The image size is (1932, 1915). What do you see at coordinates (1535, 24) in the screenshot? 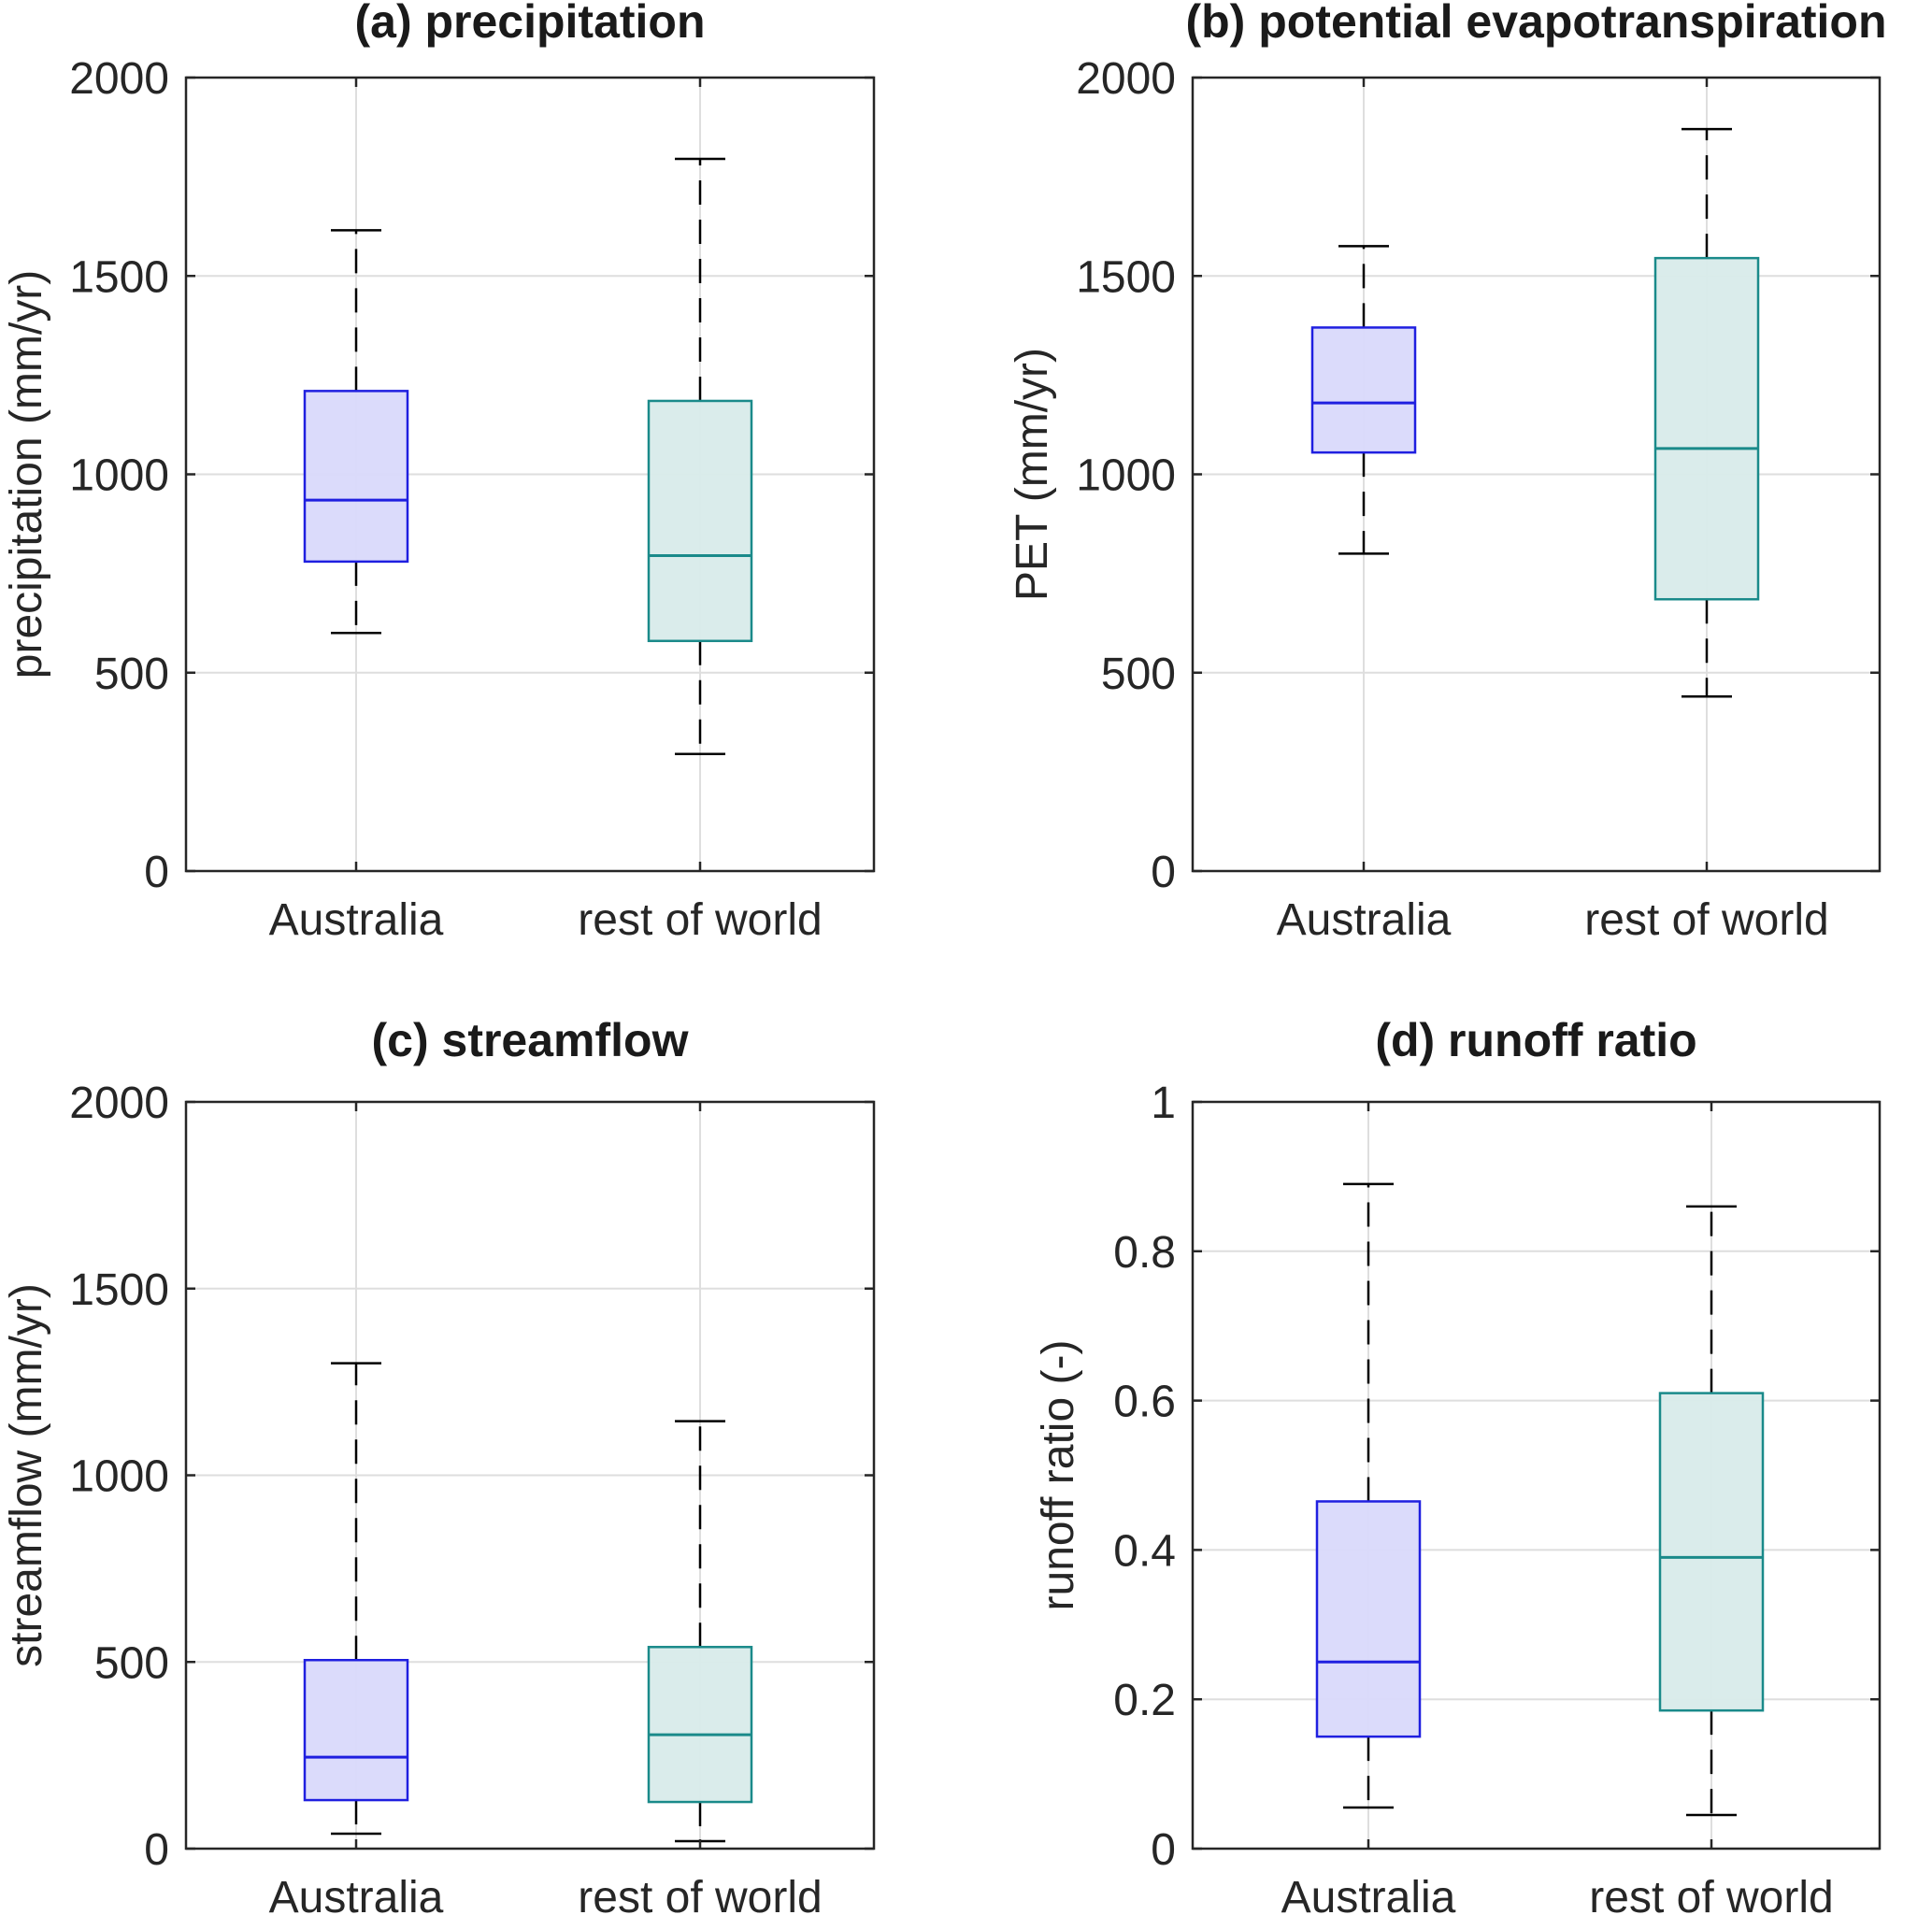
I see `chart-title: (b) potential evapotranspiration` at bounding box center [1535, 24].